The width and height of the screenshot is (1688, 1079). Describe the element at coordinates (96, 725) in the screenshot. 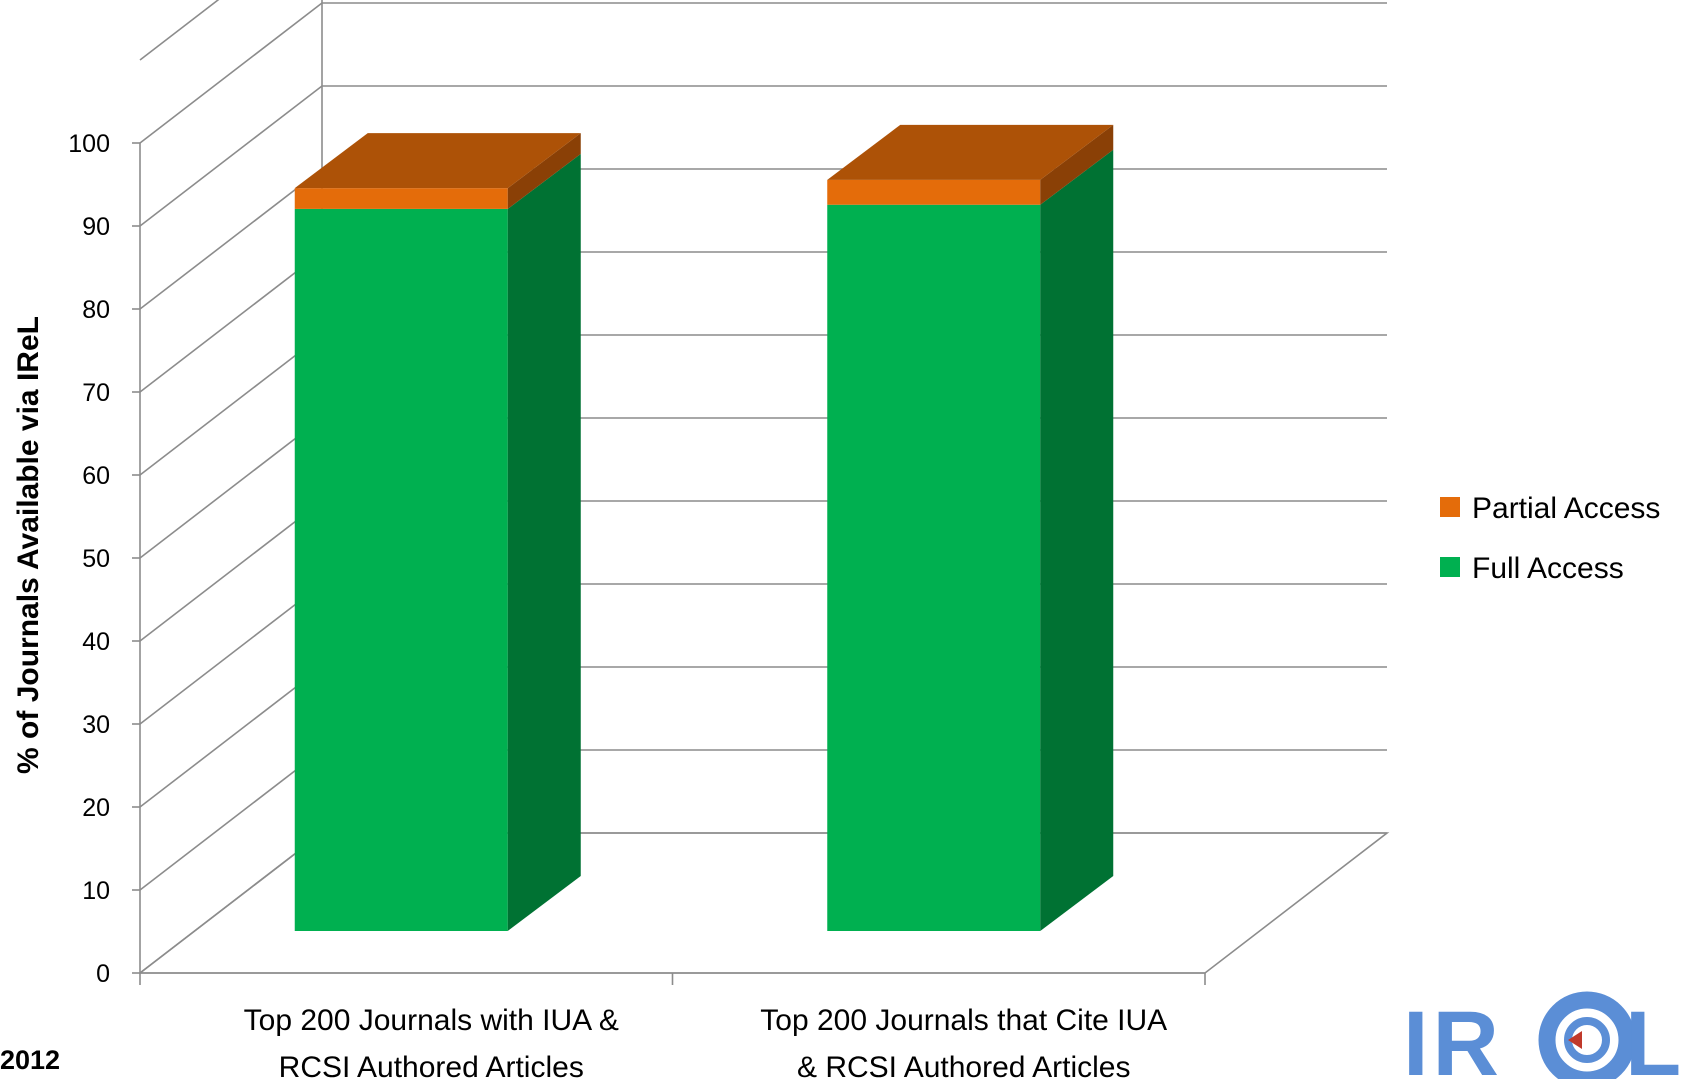

I see `y-tick-label: 30` at that location.